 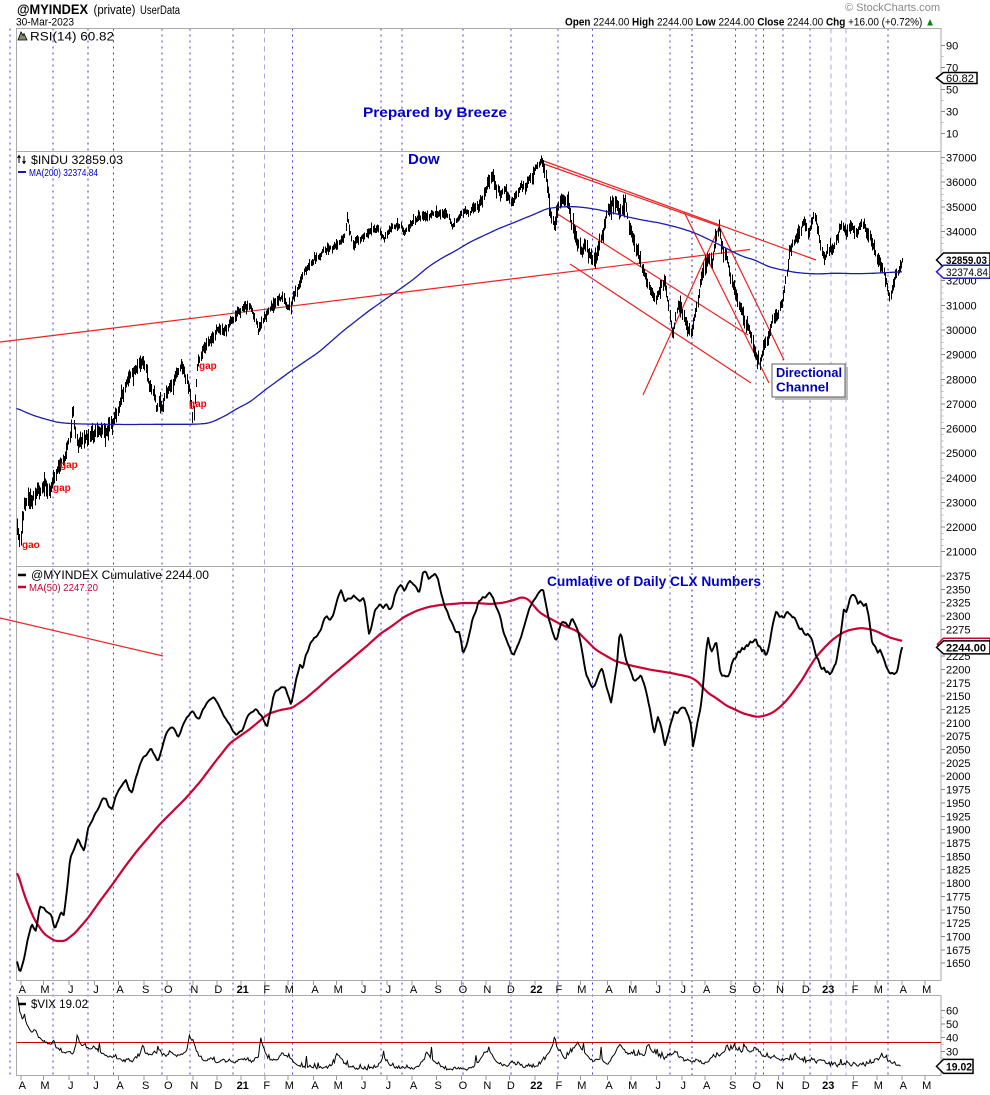 I want to click on svg-text: 30000, so click(x=961, y=331).